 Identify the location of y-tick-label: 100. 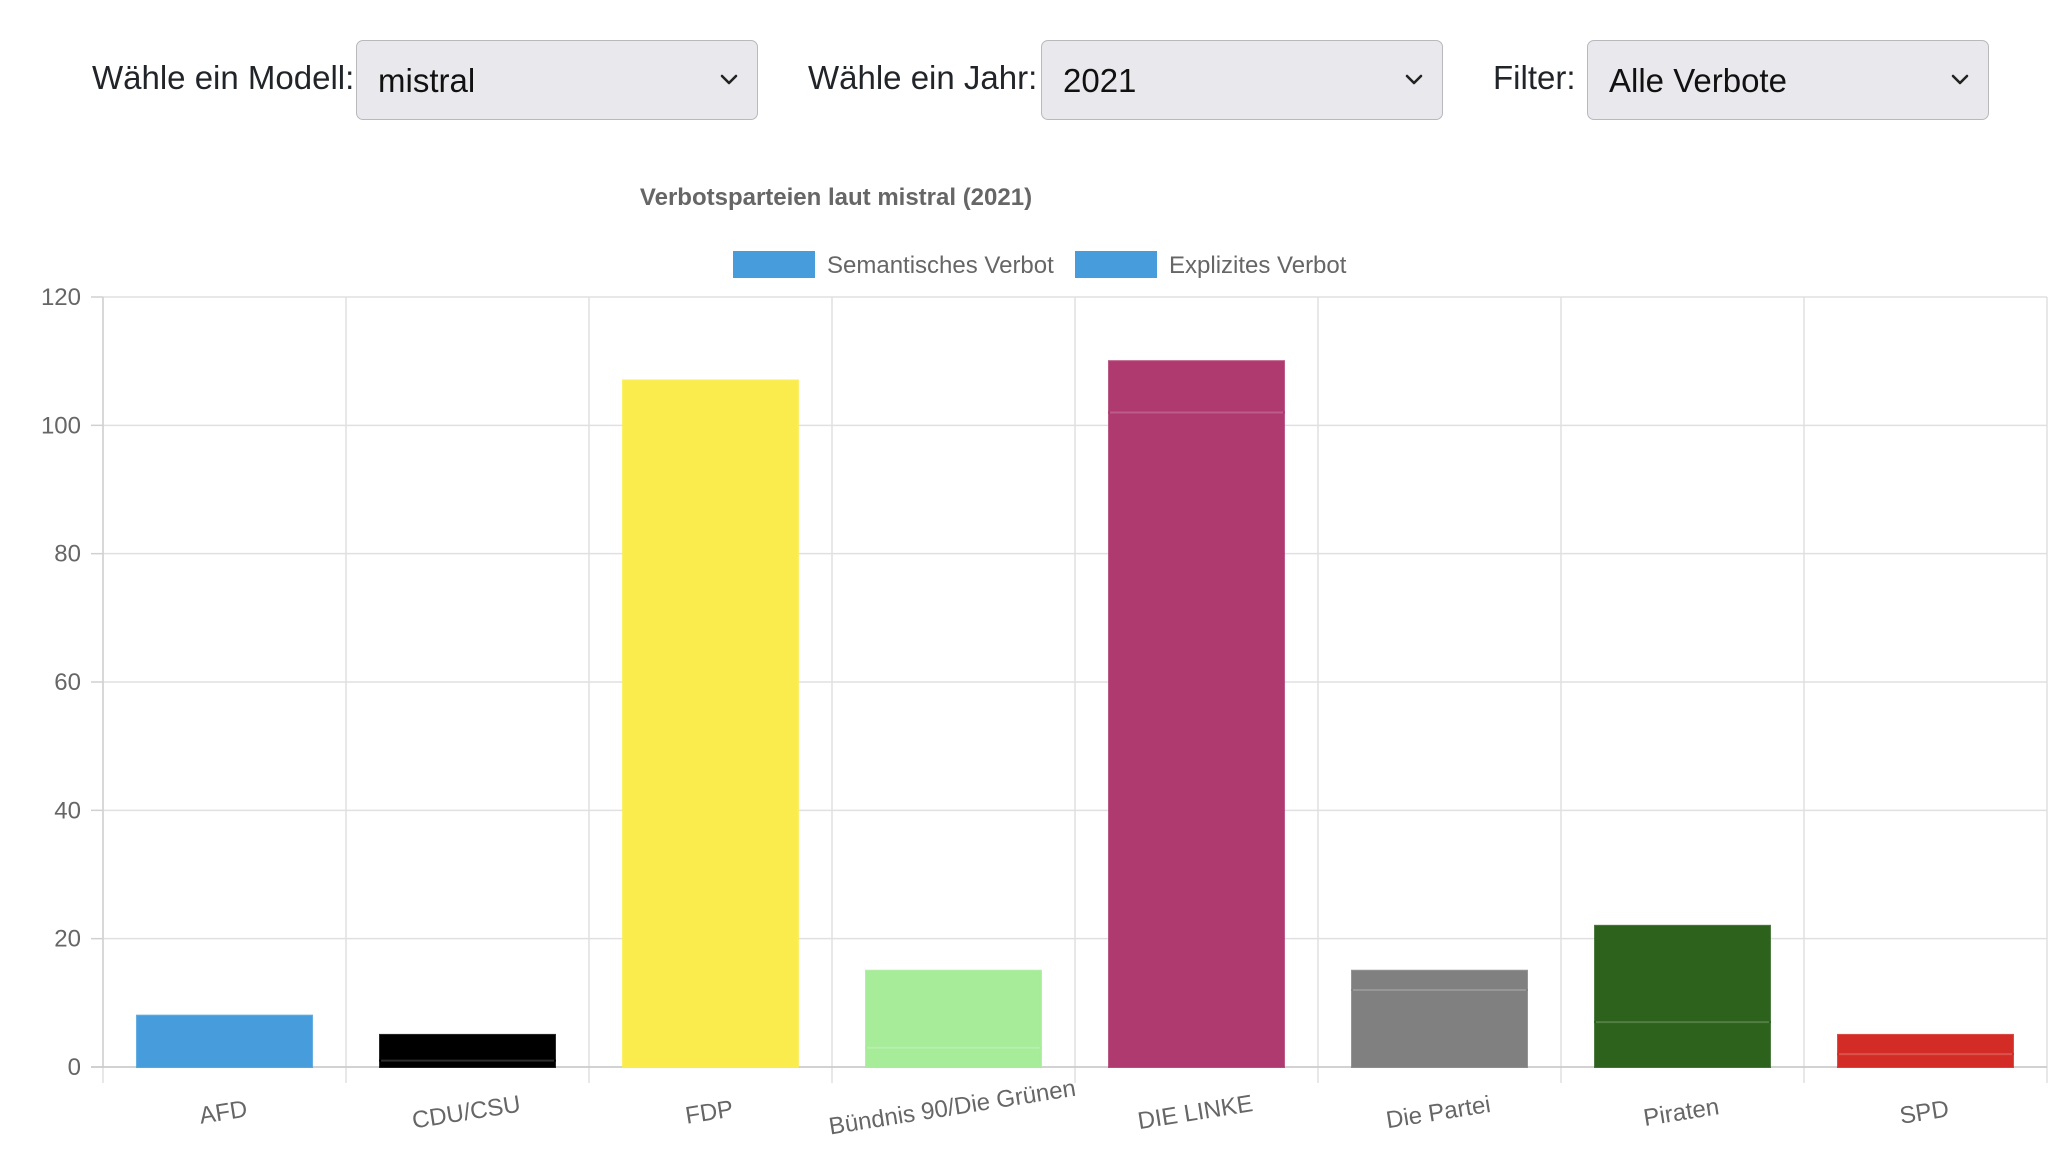
(61, 425).